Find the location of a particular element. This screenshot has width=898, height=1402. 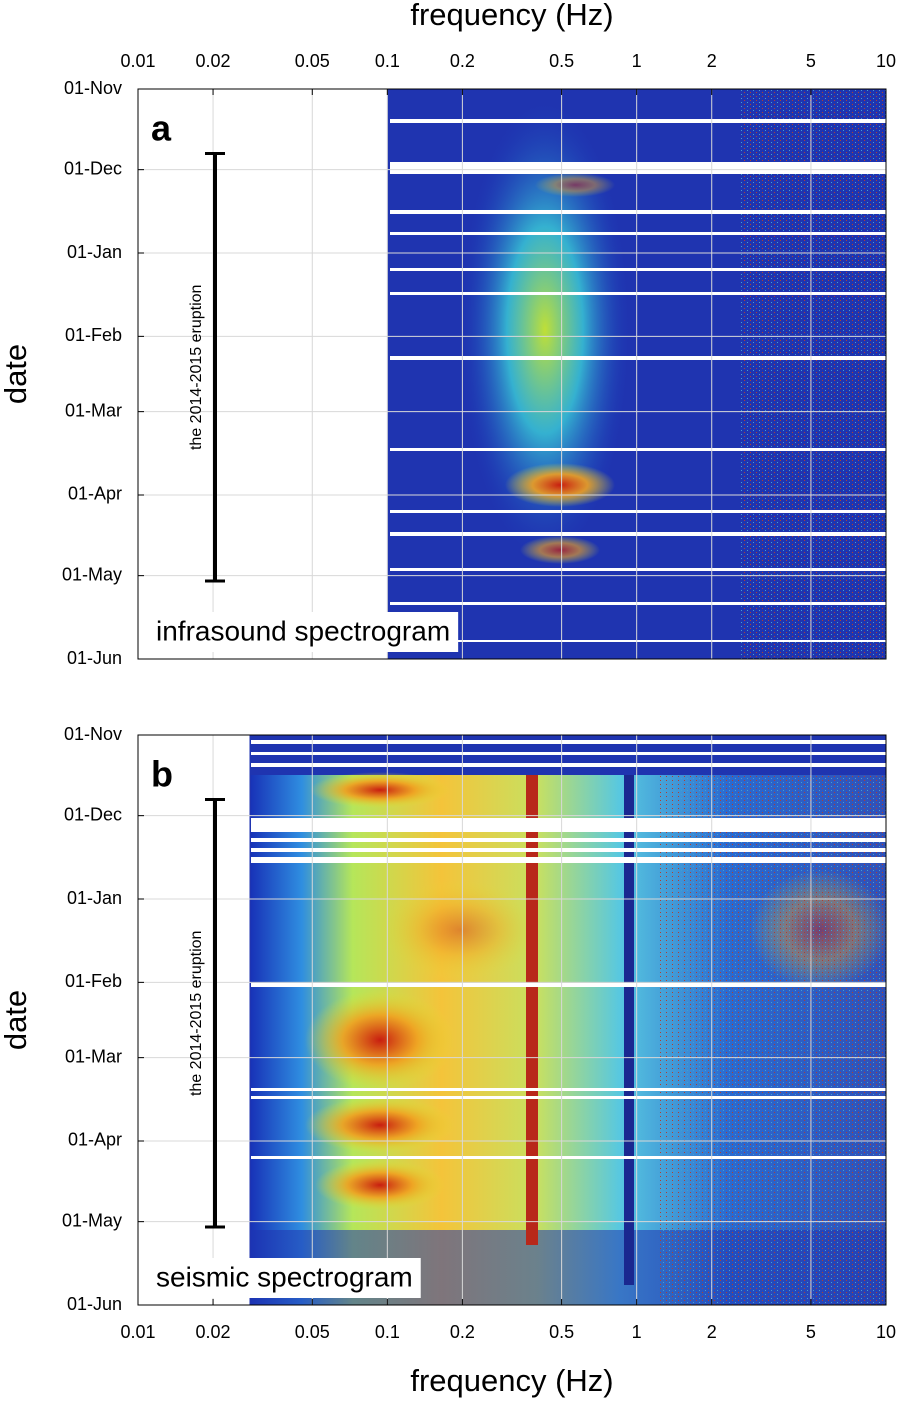

annotation: infrasound spectrogram is located at coordinates (303, 630).